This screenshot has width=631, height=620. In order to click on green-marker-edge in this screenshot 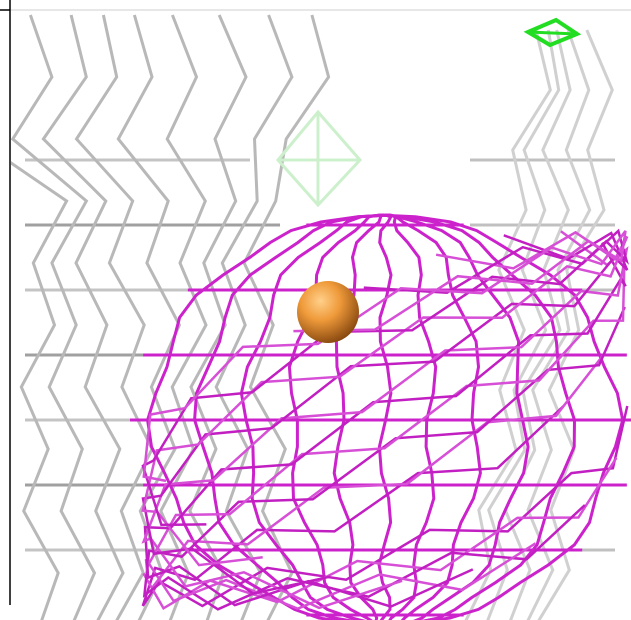, I will do `click(552, 33)`.